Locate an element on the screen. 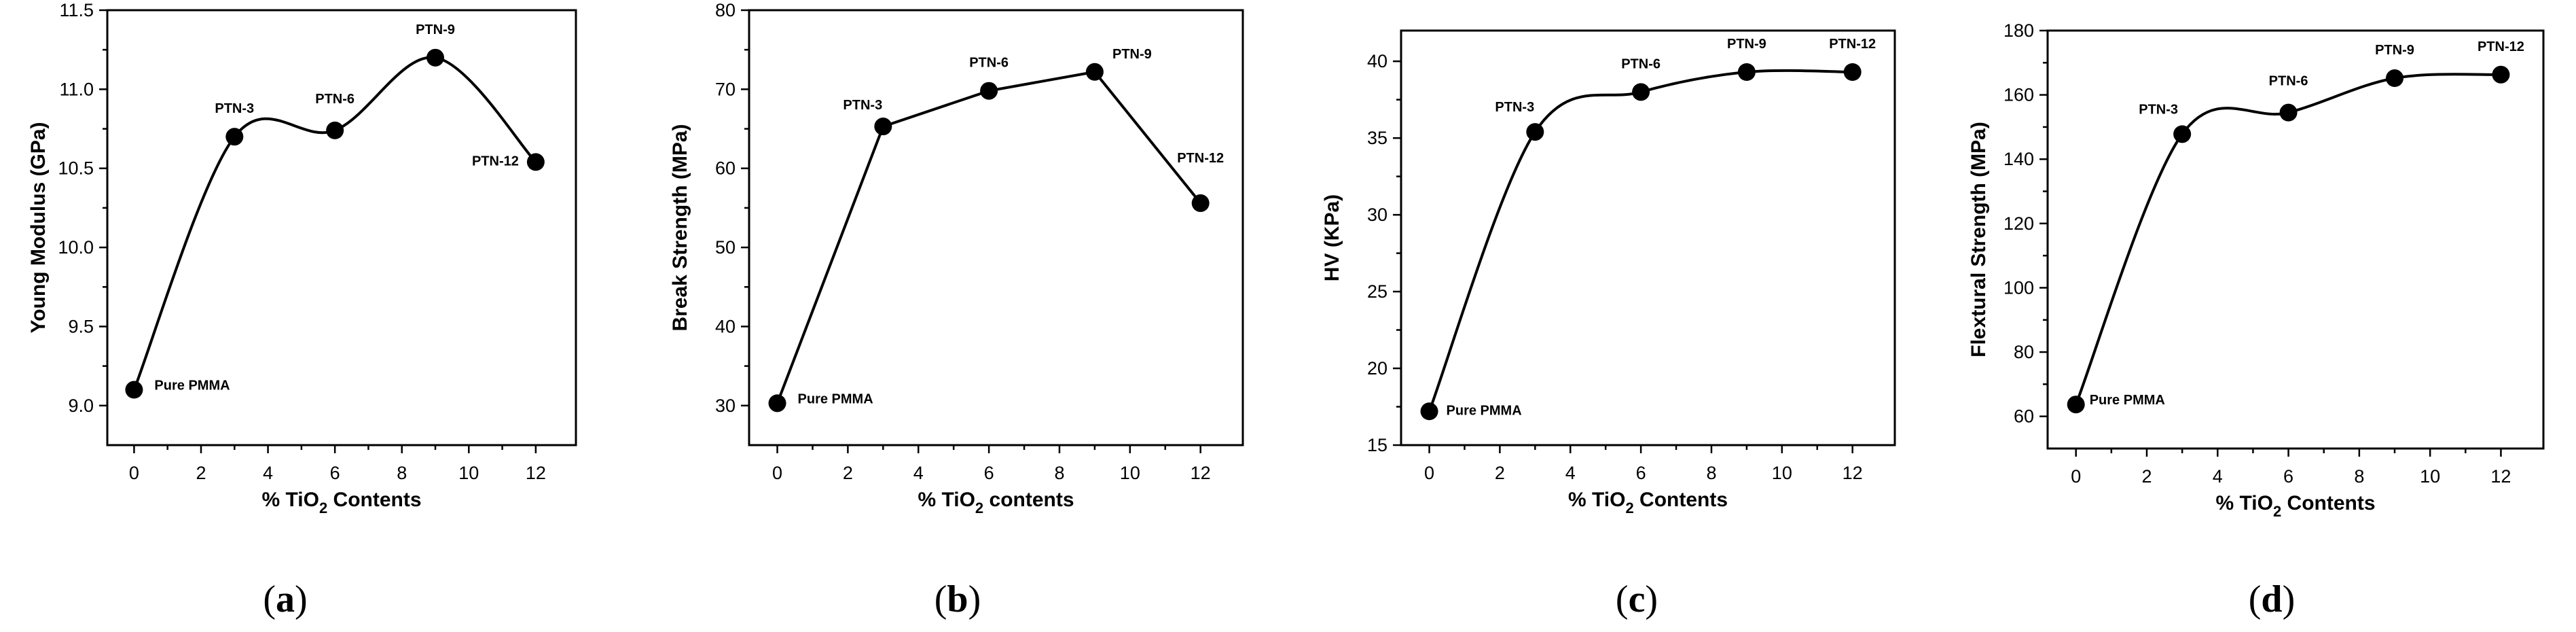  y-tick-label: 10.5 is located at coordinates (76, 168).